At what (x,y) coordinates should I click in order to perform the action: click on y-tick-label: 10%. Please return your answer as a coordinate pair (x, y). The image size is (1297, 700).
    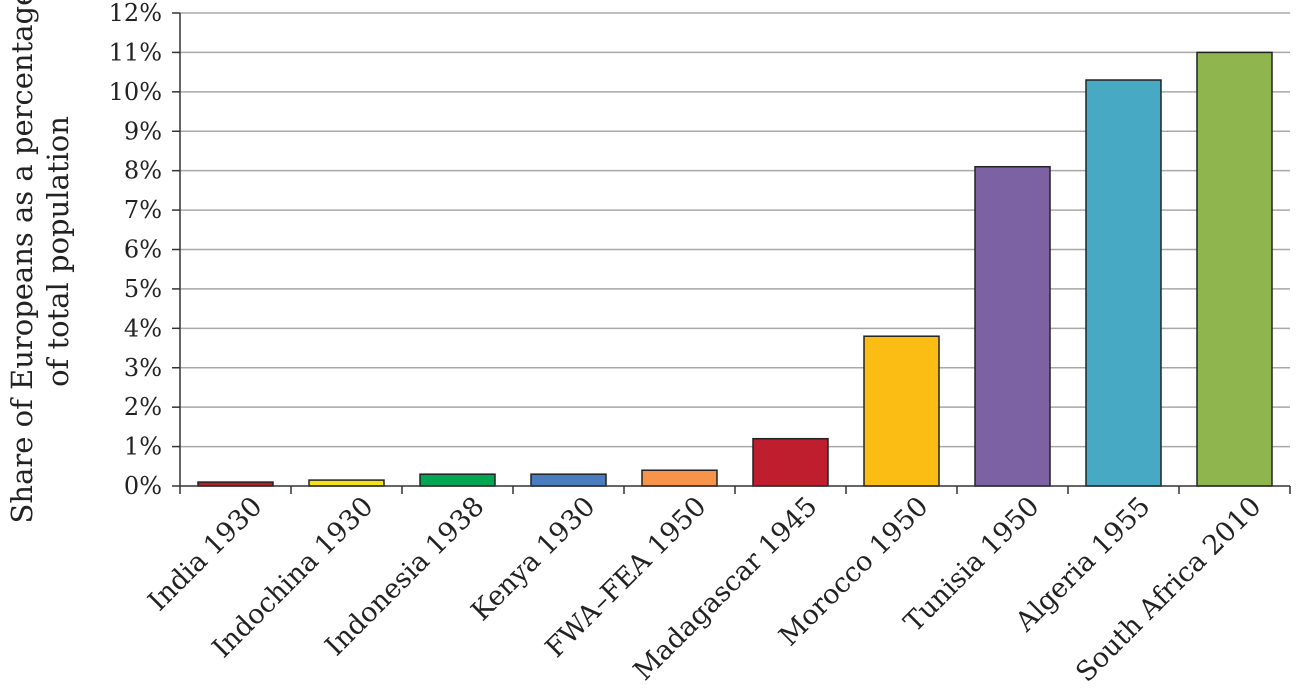
    Looking at the image, I should click on (135, 92).